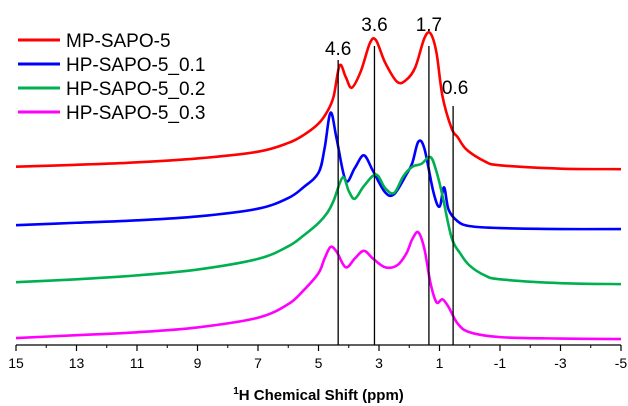 This screenshot has height=406, width=628. What do you see at coordinates (374, 25) in the screenshot?
I see `peak-marker-label-2: 3.6` at bounding box center [374, 25].